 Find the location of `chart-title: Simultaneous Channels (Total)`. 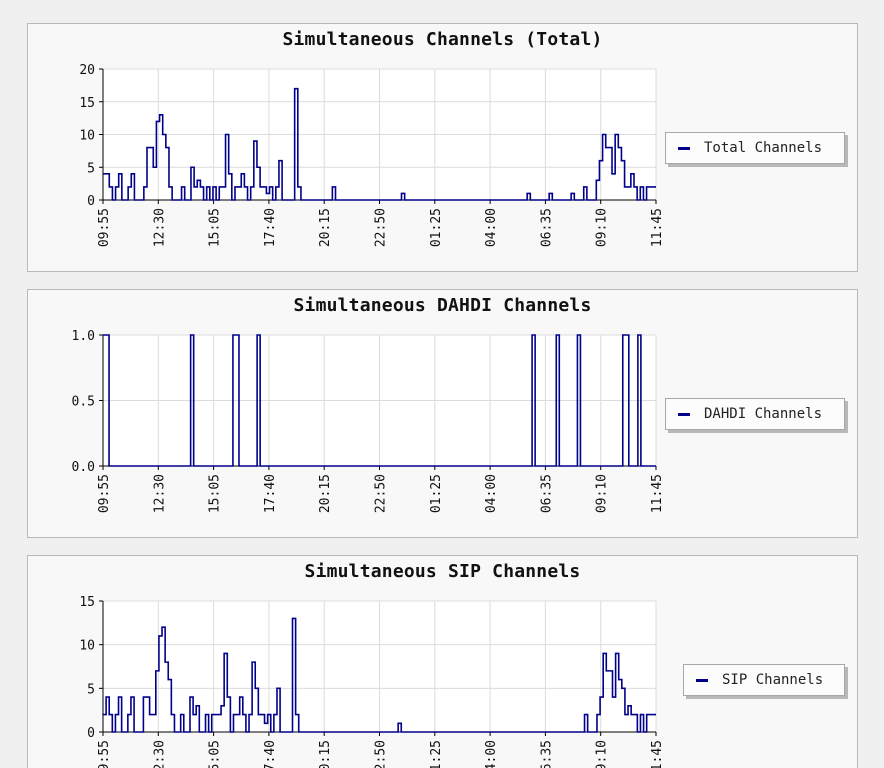

chart-title: Simultaneous Channels (Total) is located at coordinates (442, 39).